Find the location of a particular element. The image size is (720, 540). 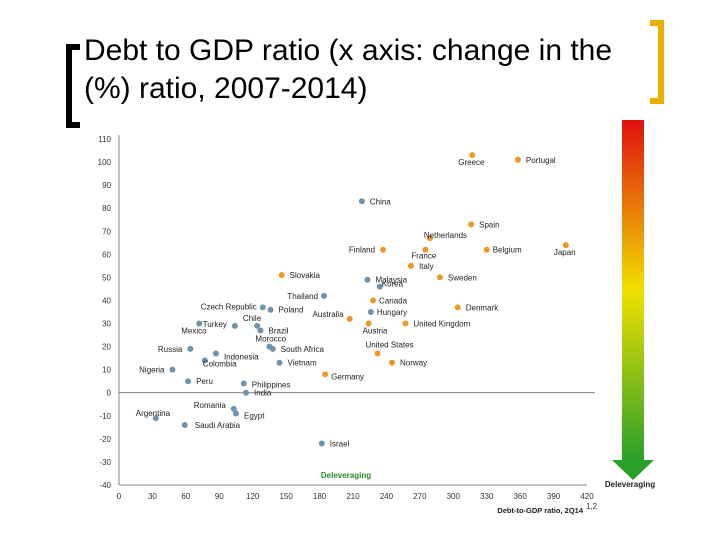

point-label: Japan is located at coordinates (565, 252).